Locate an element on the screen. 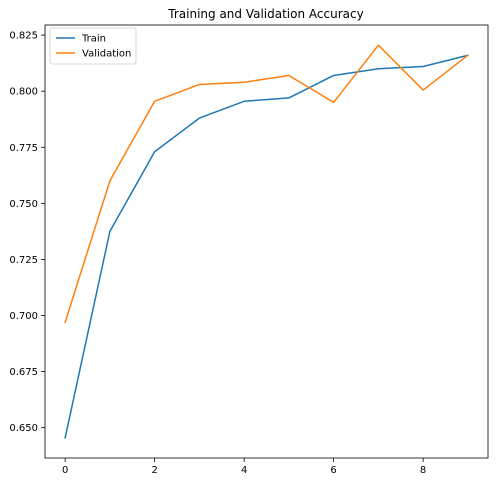 This screenshot has width=496, height=486. legend-label-train: Train is located at coordinates (93, 39).